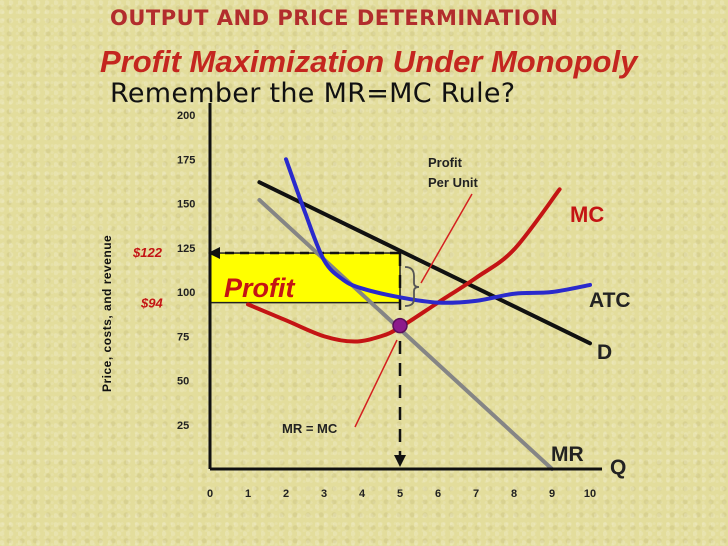 The image size is (728, 546). I want to click on x-tick-label: 8, so click(514, 494).